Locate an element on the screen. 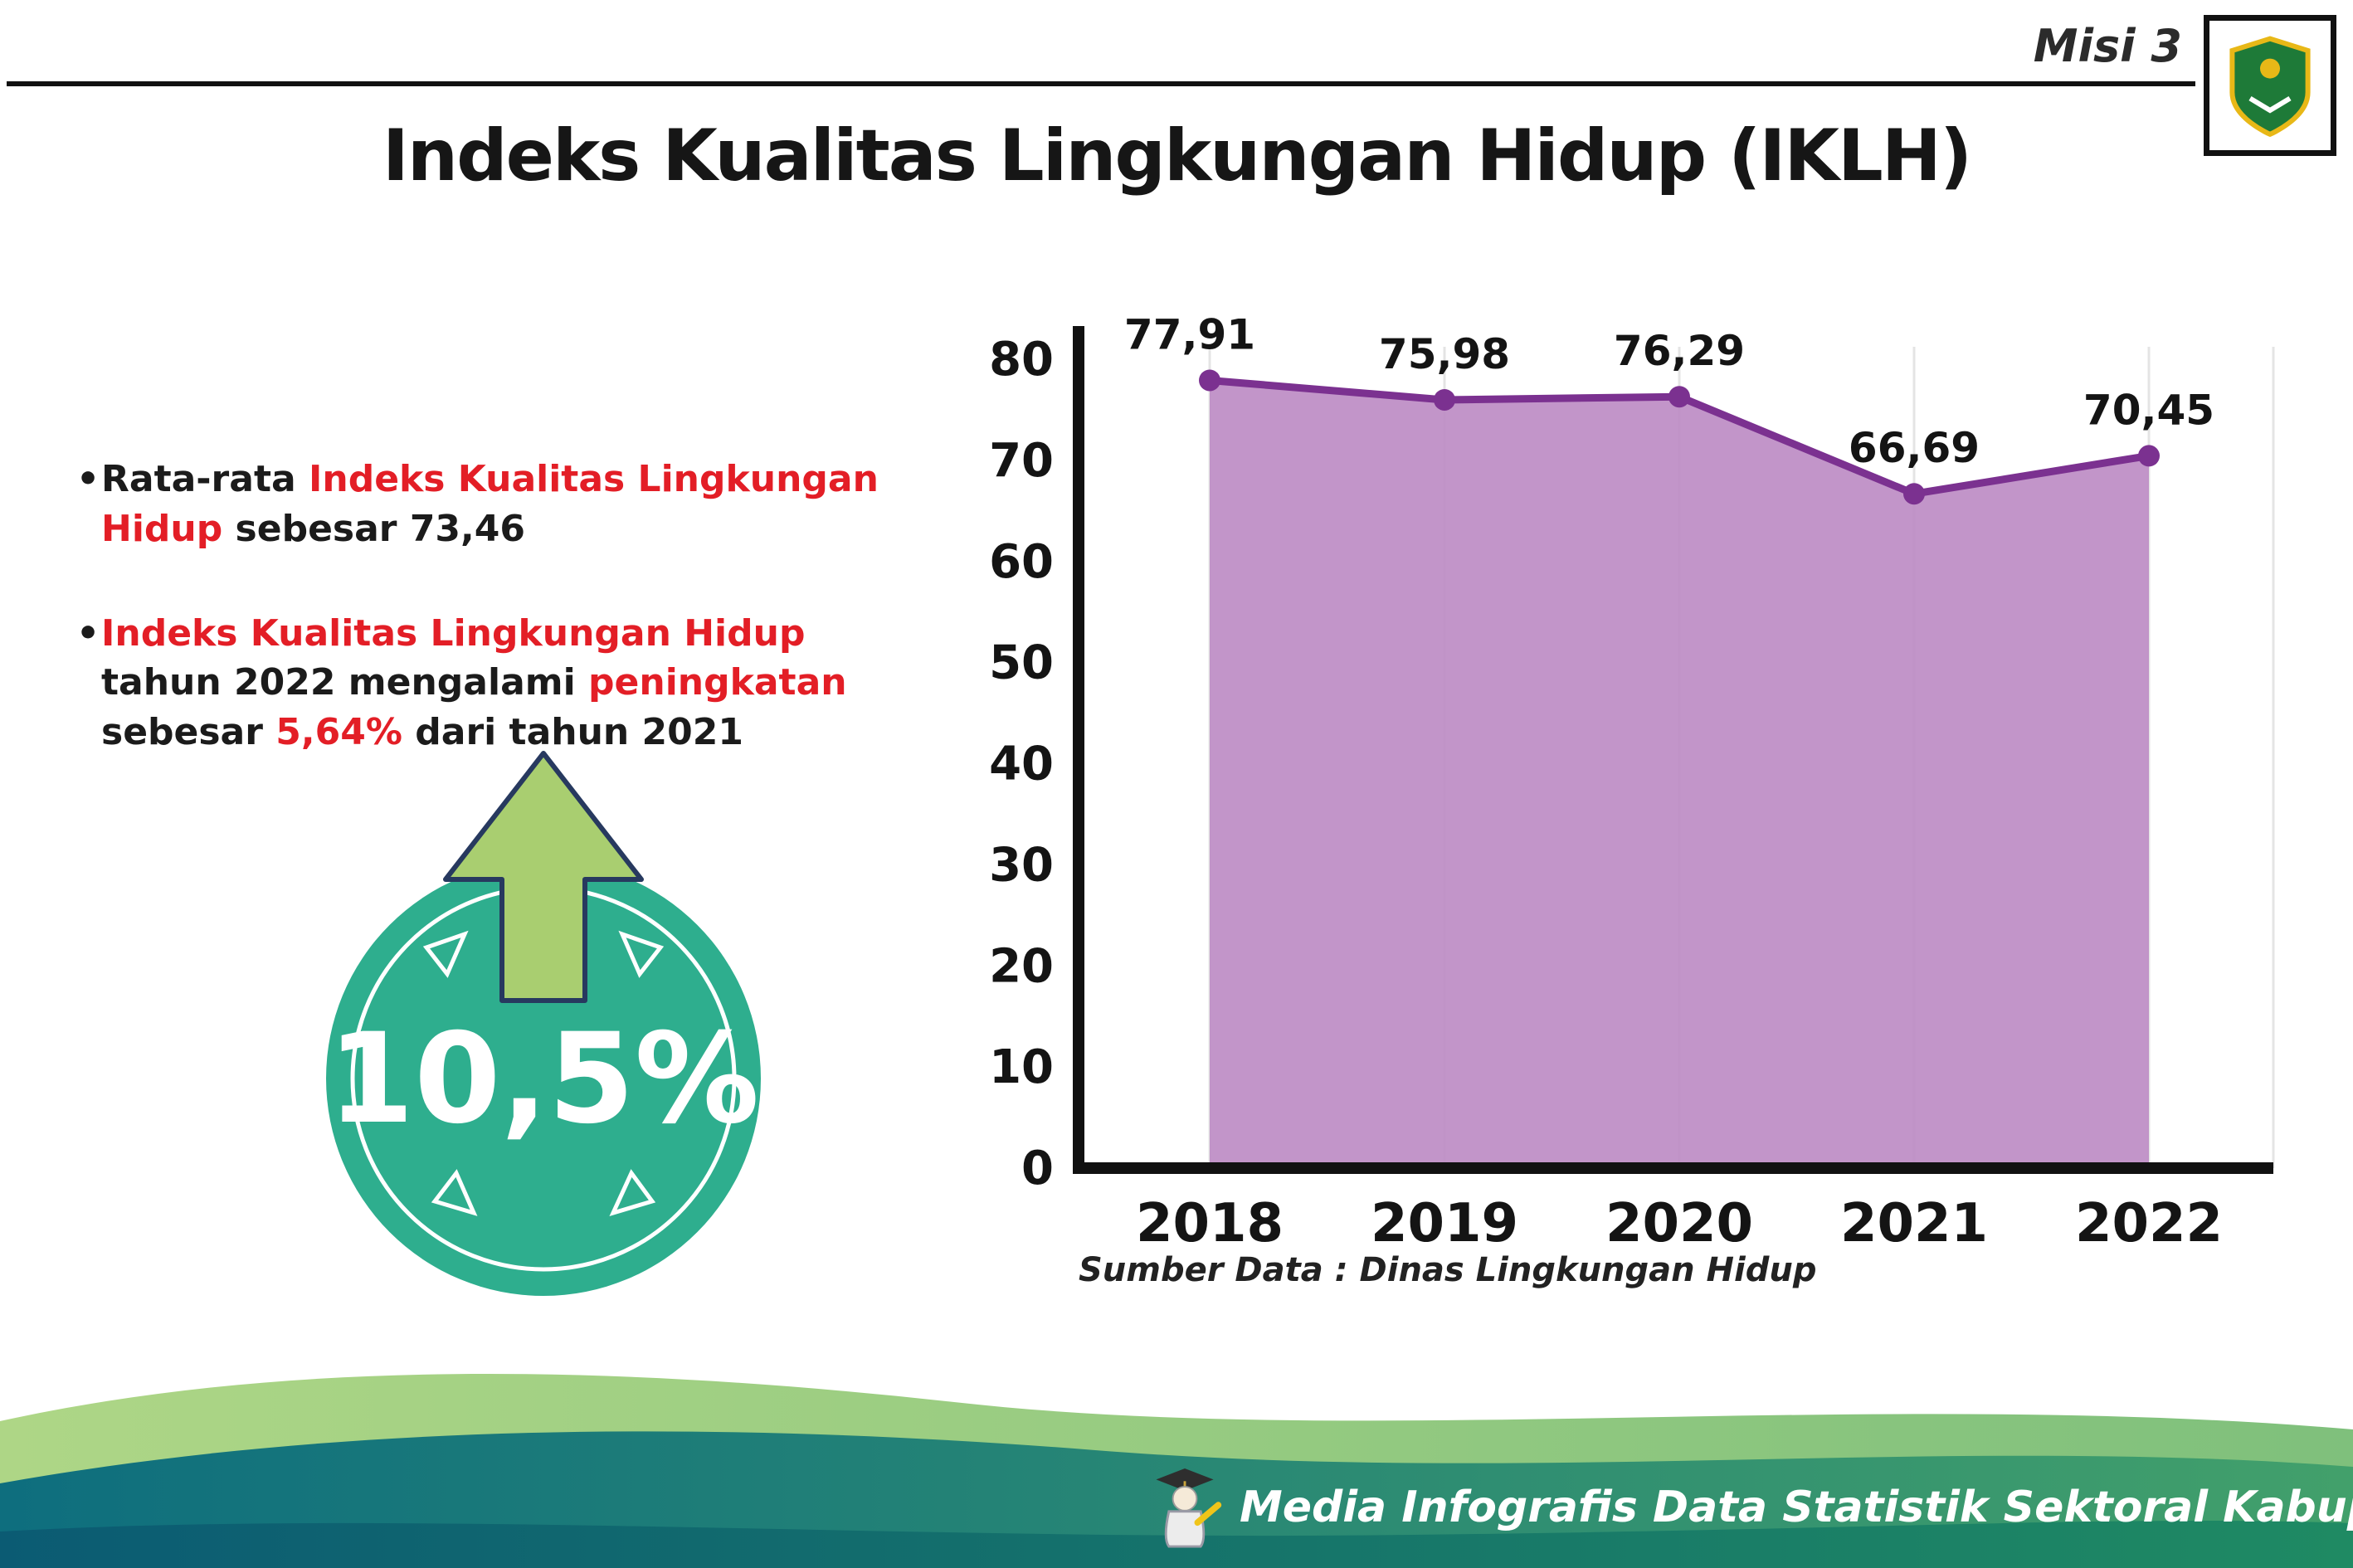  badge-circle is located at coordinates (543, 1078).